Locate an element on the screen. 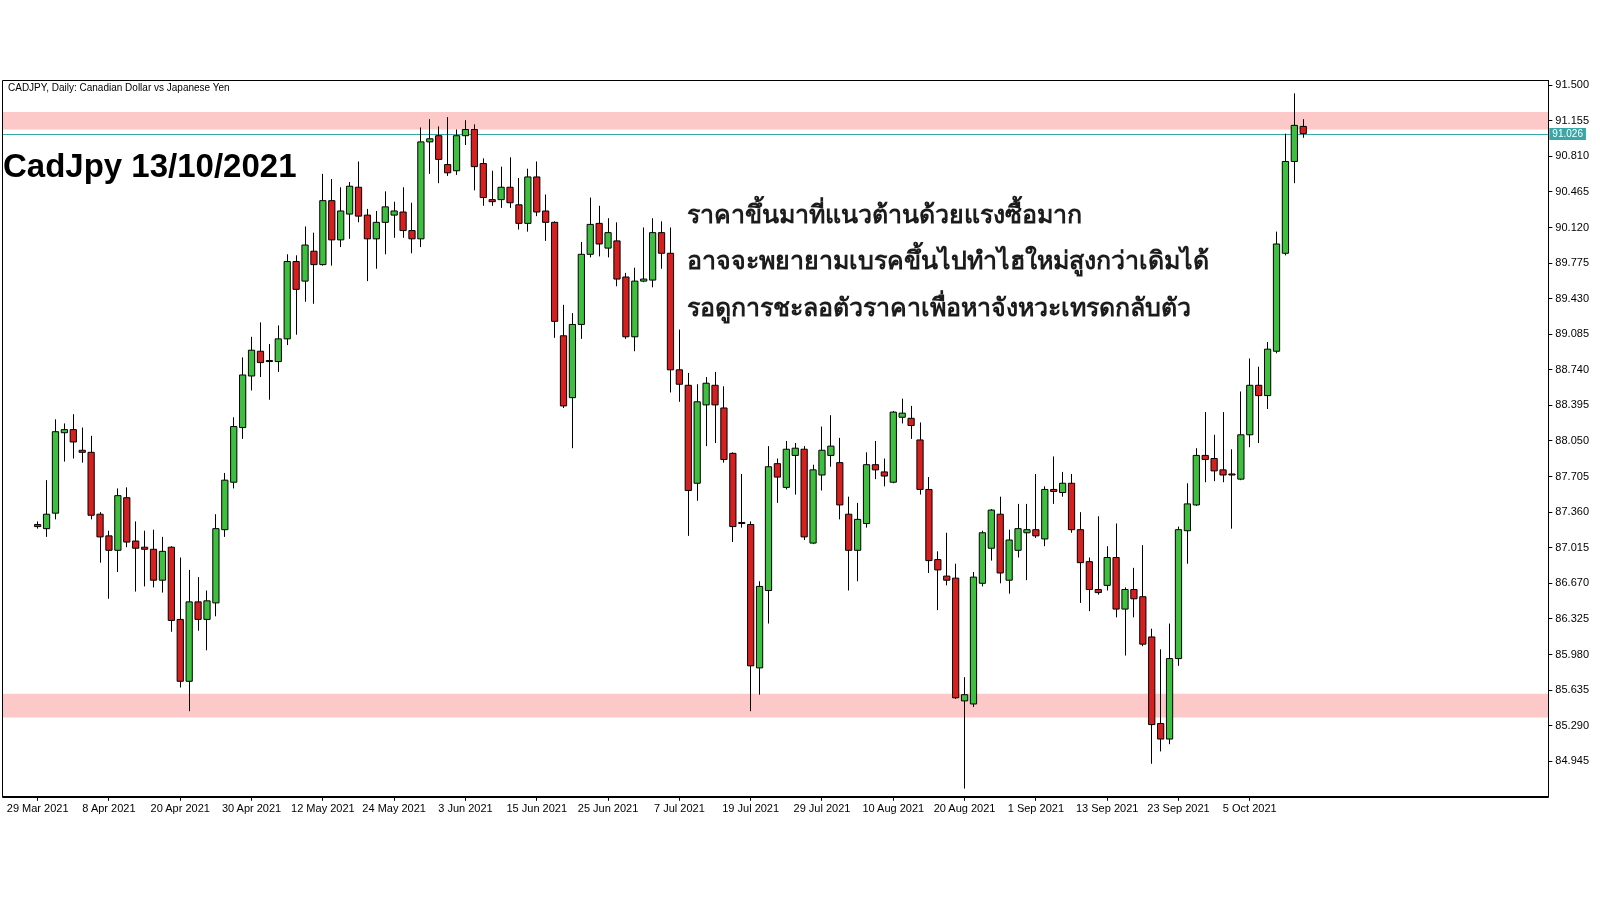 This screenshot has height=900, width=1600. x-tick-label: 29 Mar 2021 is located at coordinates (37, 808).